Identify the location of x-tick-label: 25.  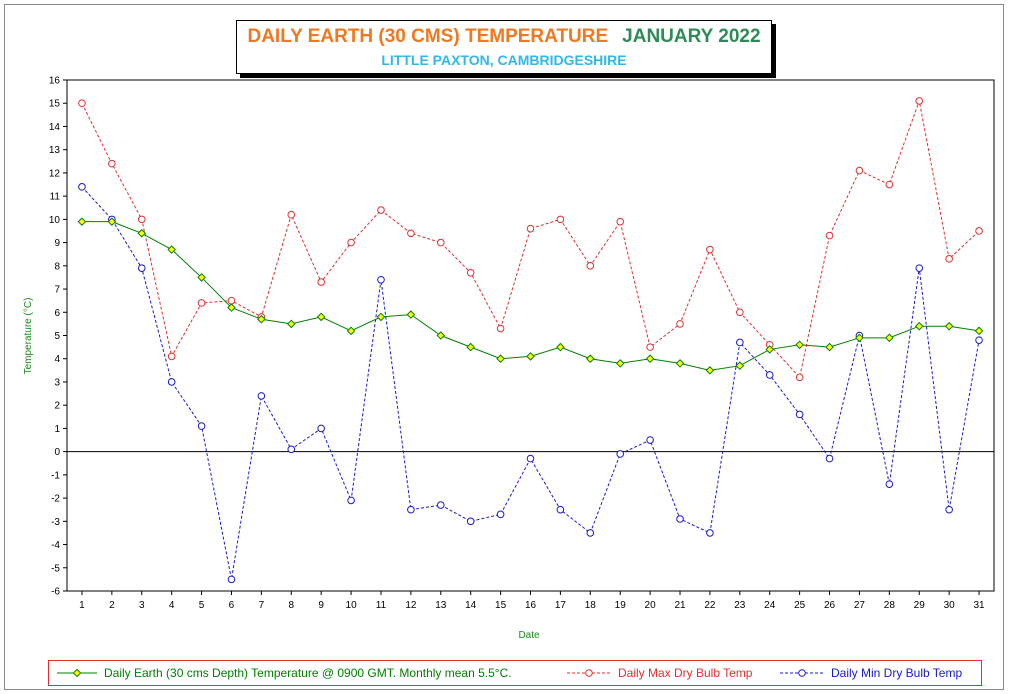
(800, 605).